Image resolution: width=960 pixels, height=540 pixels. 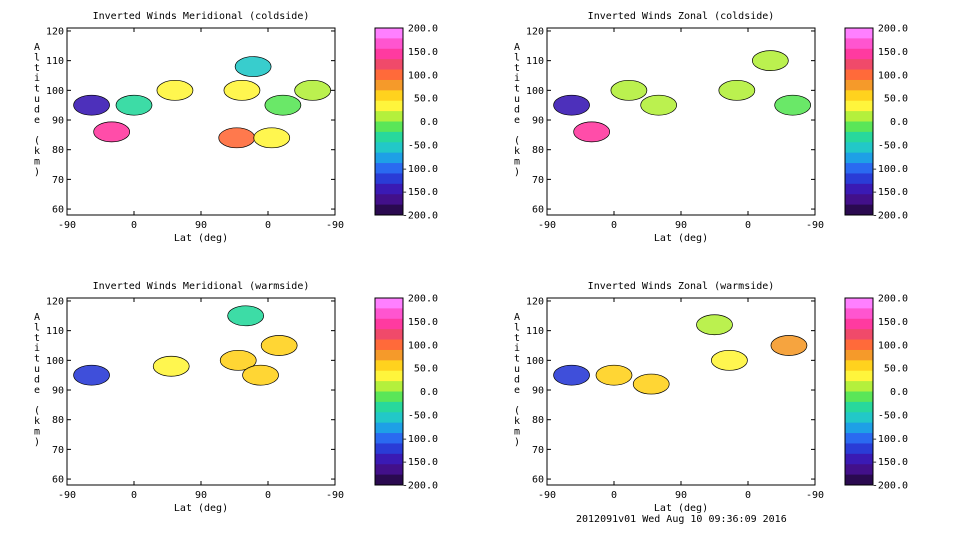 I want to click on chart-title: Inverted Winds Meridional (coldside), so click(x=201, y=16).